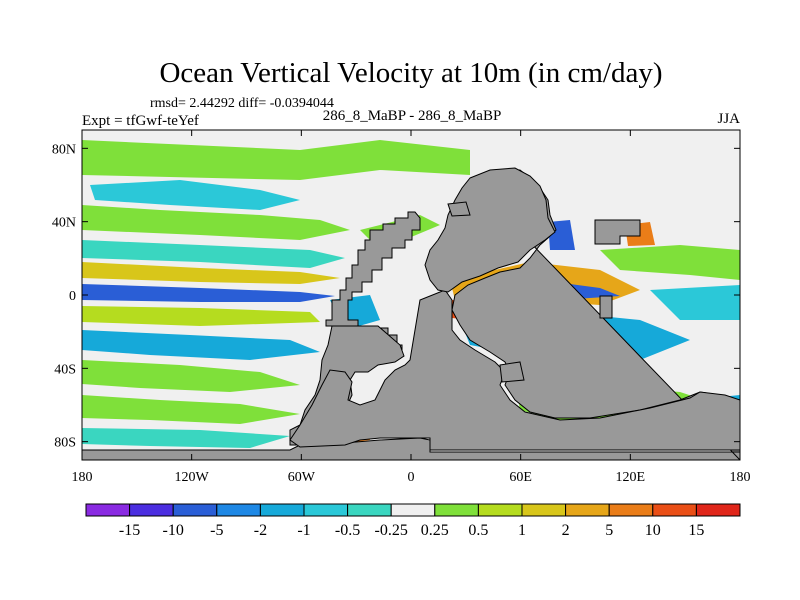 This screenshot has height=600, width=800. What do you see at coordinates (478, 530) in the screenshot?
I see `colorbar-label: 0.5` at bounding box center [478, 530].